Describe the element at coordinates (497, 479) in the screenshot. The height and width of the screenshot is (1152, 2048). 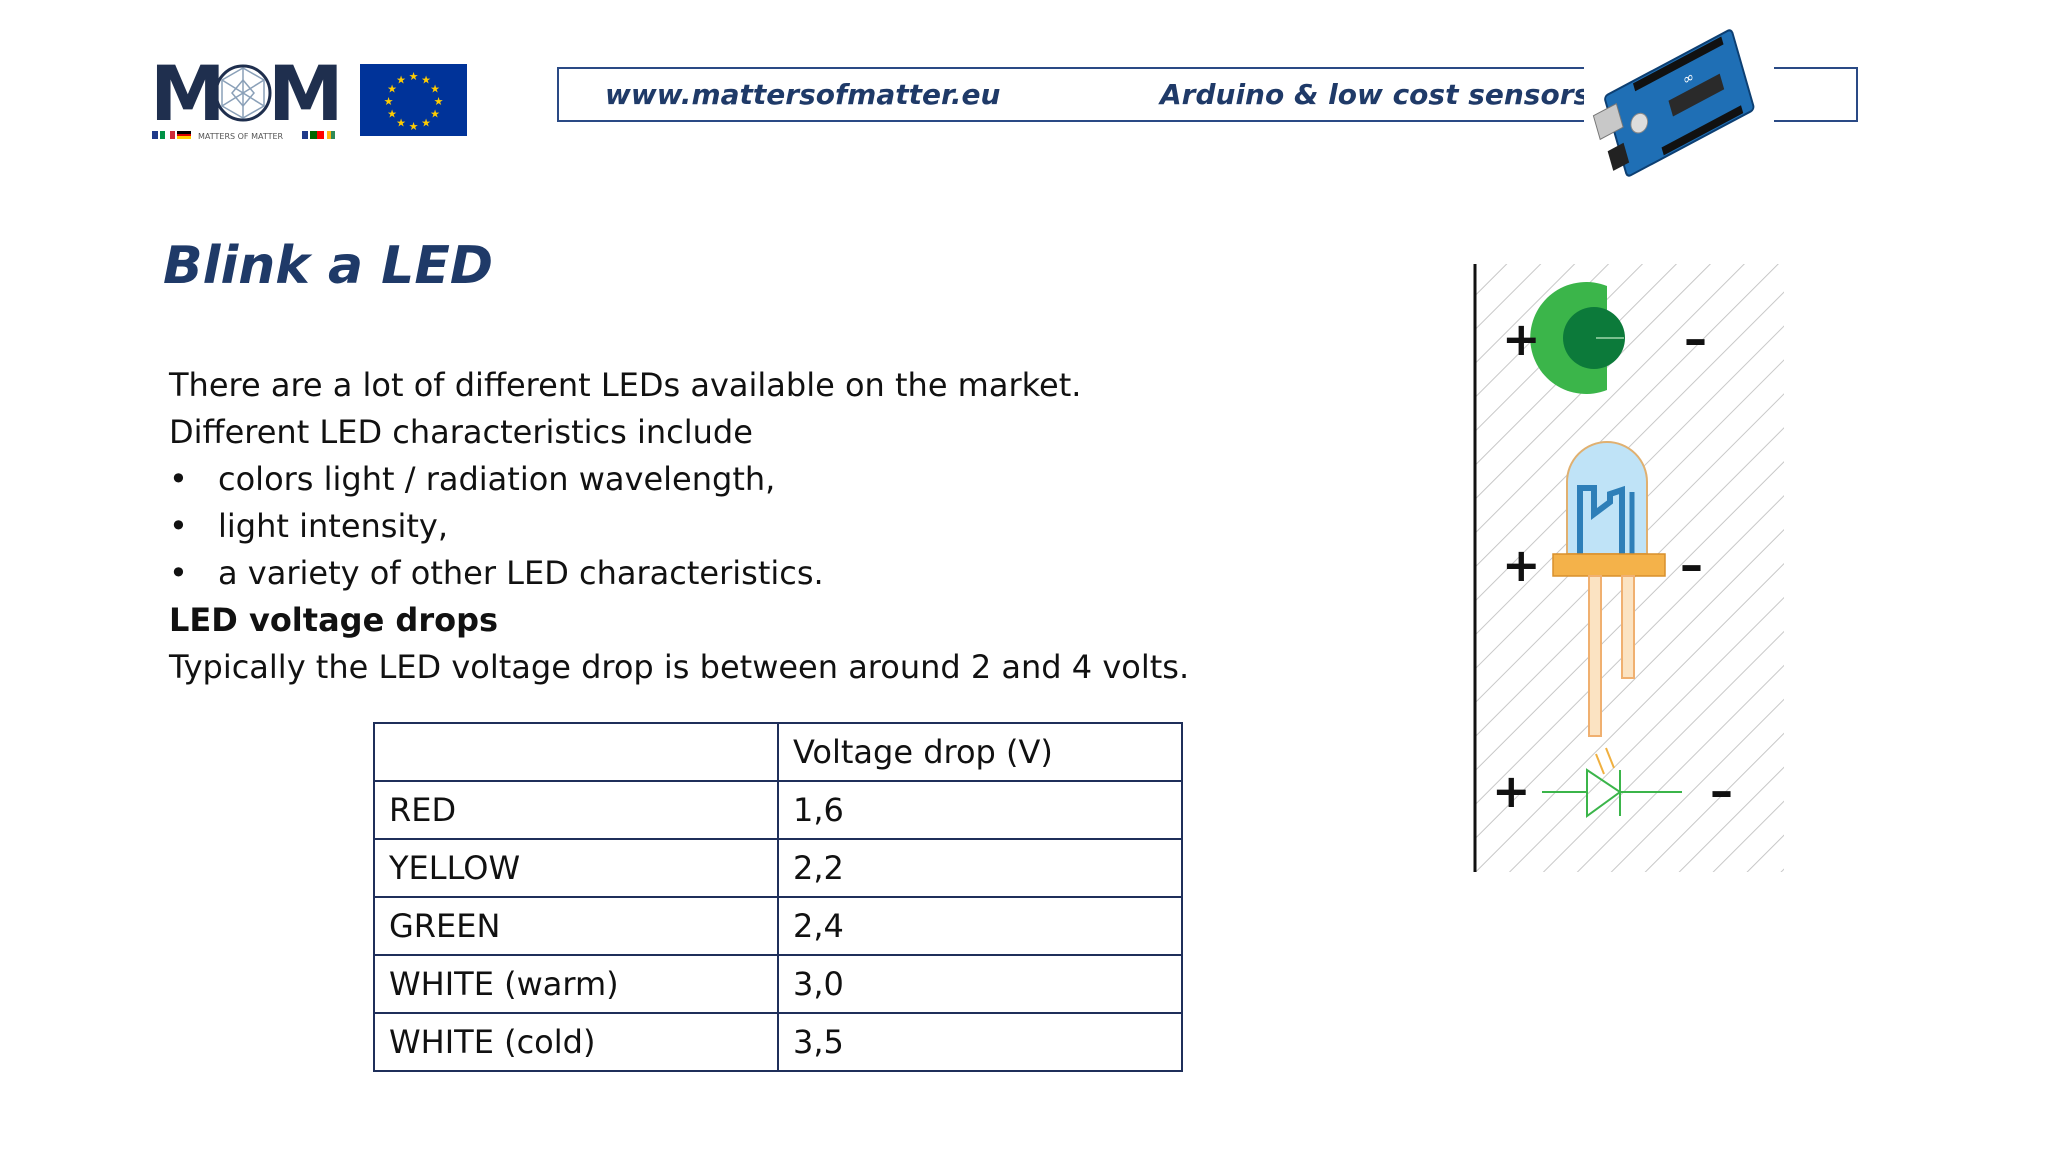
I see `bullet-item: colors light / radiation wavelength,` at that location.